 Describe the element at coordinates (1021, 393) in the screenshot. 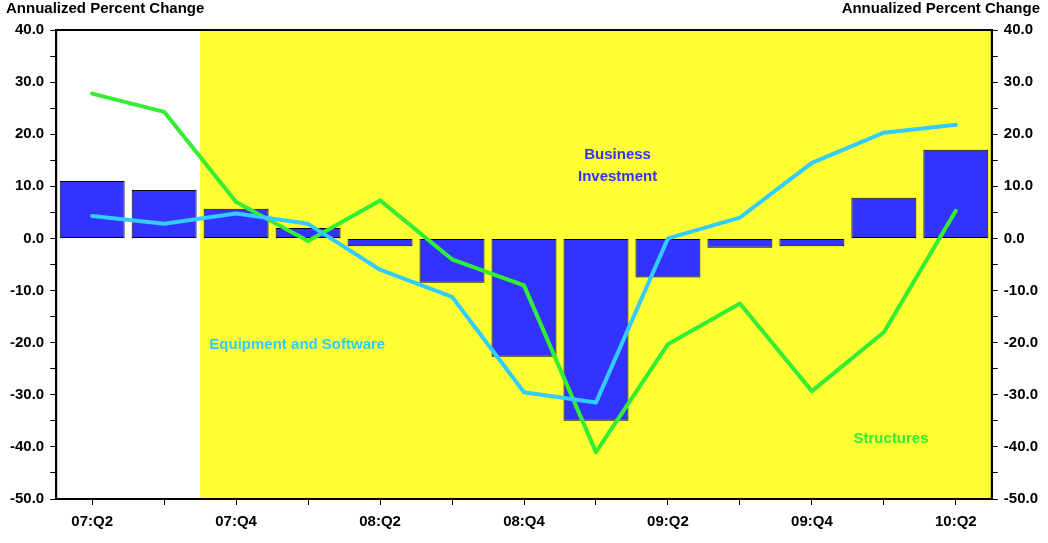

I see `y2-tick-label: -30.0` at that location.